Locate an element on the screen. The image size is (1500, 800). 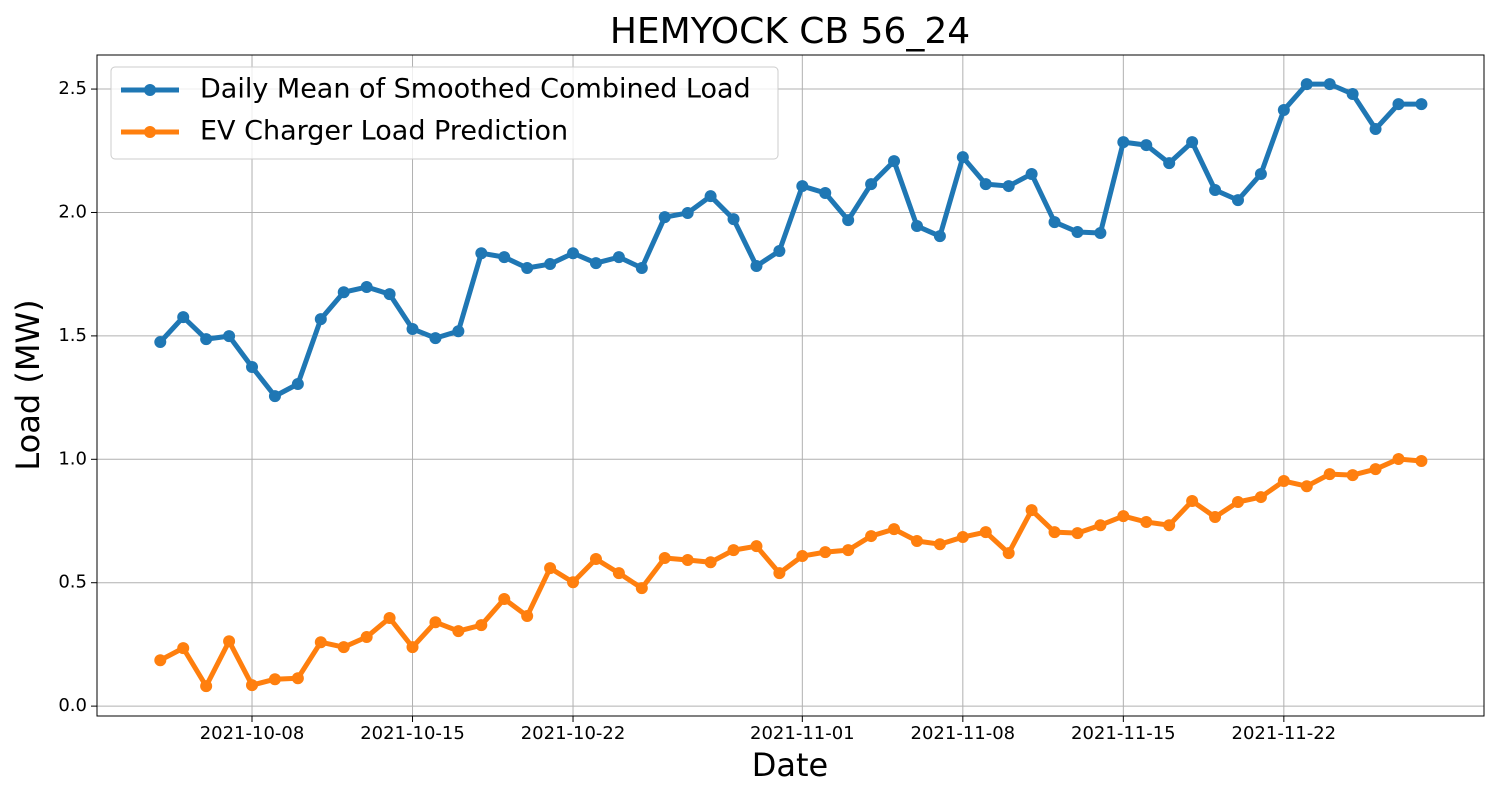
legend-label: Daily Mean of Smoothed Combined Load is located at coordinates (475, 89).